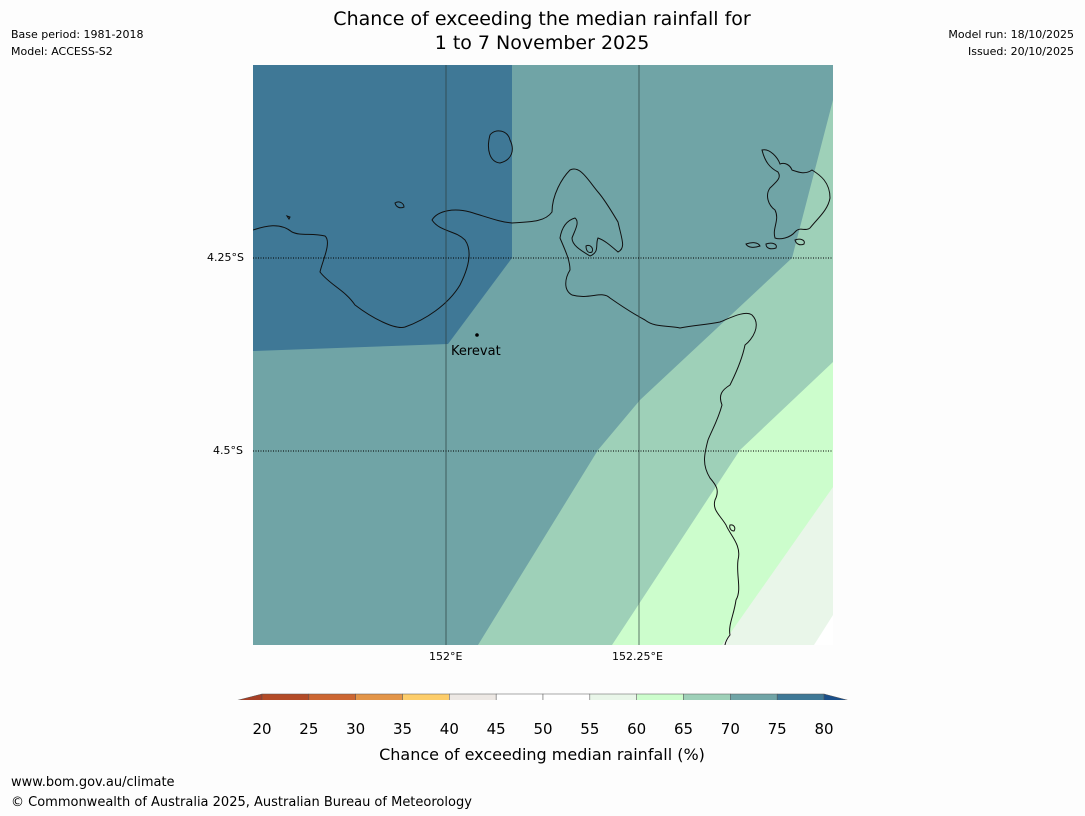 This screenshot has height=816, width=1085. I want to click on colorbar-tick-label: 30, so click(356, 729).